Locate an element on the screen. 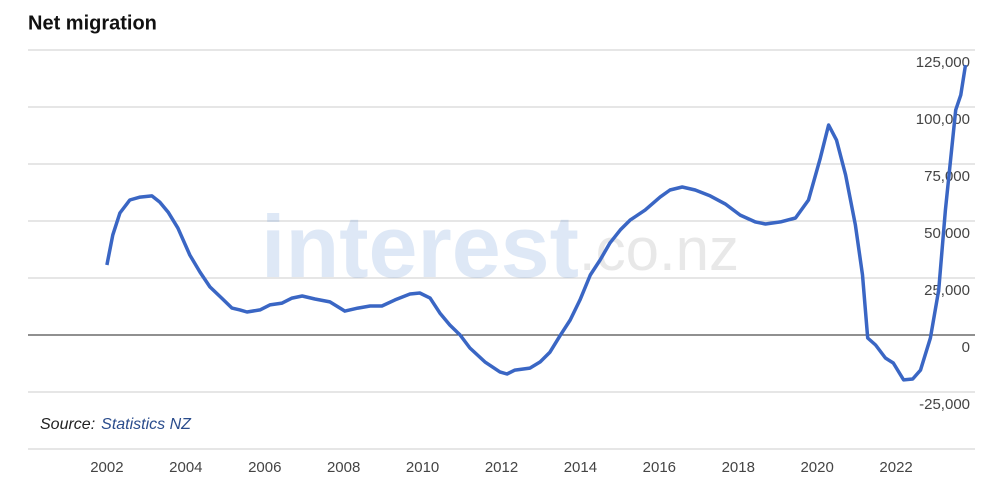 The image size is (997, 496). x-tick-label: 2016 is located at coordinates (659, 467).